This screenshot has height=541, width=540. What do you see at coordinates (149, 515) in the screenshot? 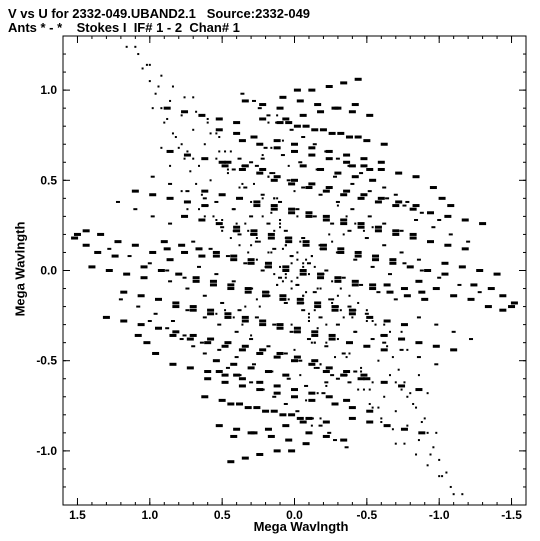
I see `x-tick-label: 1.0` at bounding box center [149, 515].